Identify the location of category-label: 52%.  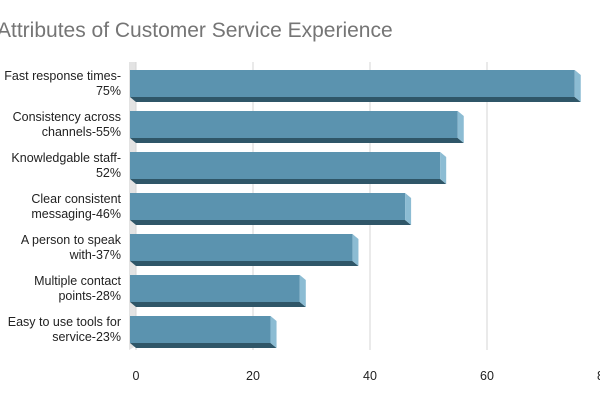
(108, 173).